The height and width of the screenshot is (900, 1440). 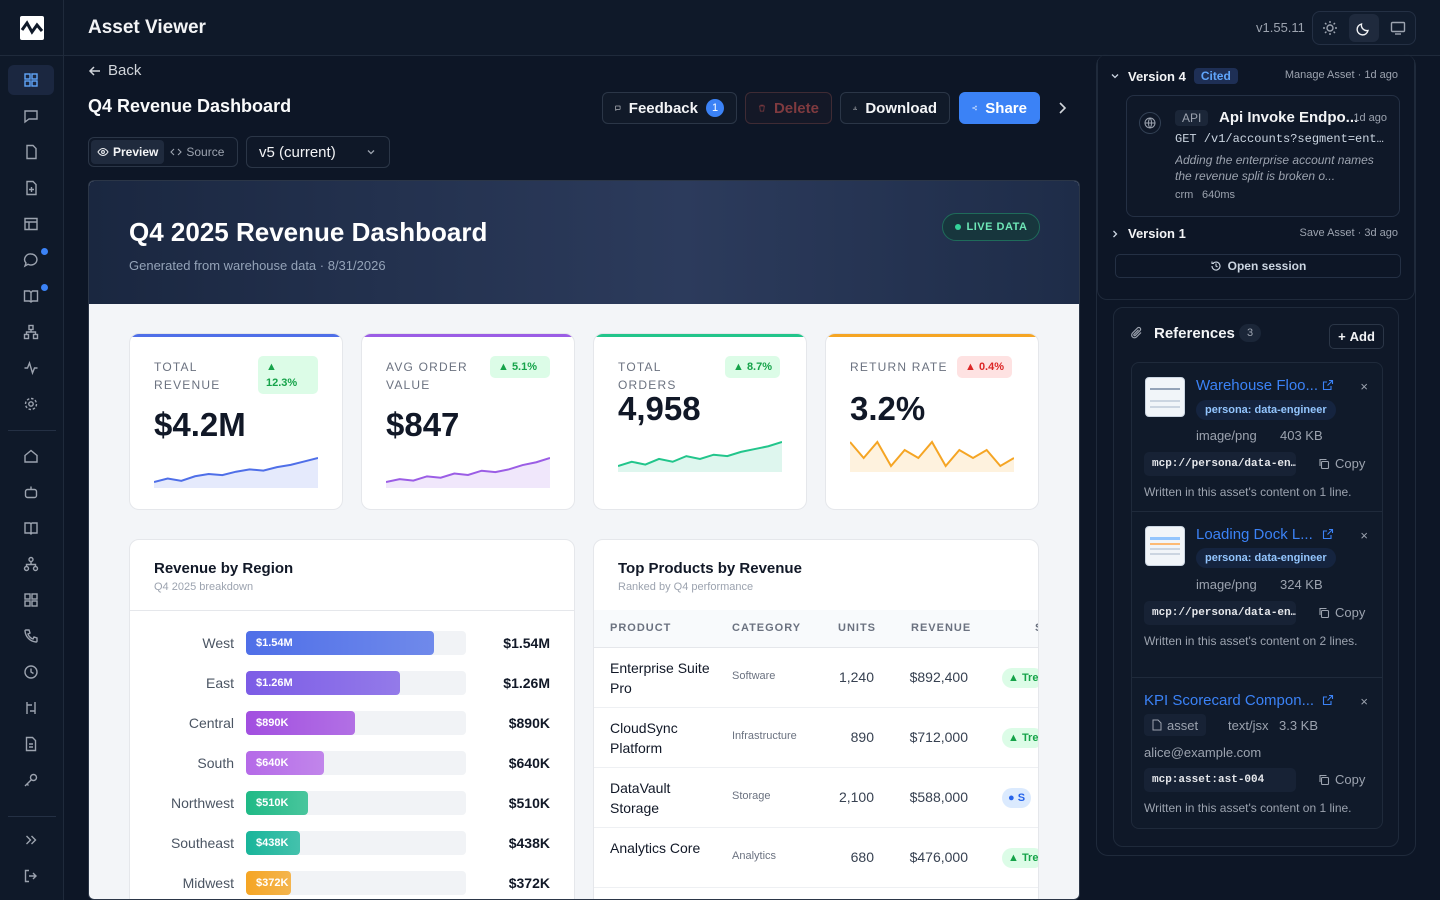 What do you see at coordinates (288, 375) in the screenshot?
I see `kpi-change-badge: ▲ 12.3%` at bounding box center [288, 375].